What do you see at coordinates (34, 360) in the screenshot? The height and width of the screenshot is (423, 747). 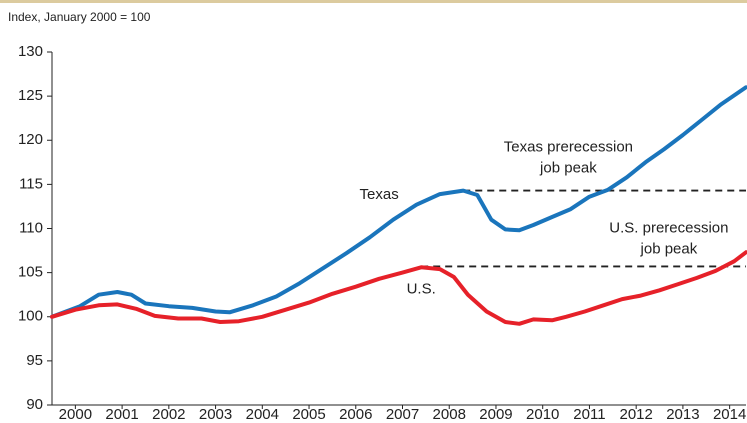 I see `y-tick-label: 95` at bounding box center [34, 360].